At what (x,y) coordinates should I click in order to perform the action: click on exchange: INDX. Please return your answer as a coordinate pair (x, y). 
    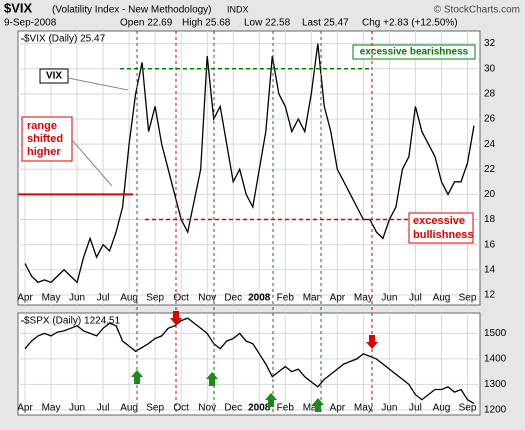
    Looking at the image, I should click on (238, 9).